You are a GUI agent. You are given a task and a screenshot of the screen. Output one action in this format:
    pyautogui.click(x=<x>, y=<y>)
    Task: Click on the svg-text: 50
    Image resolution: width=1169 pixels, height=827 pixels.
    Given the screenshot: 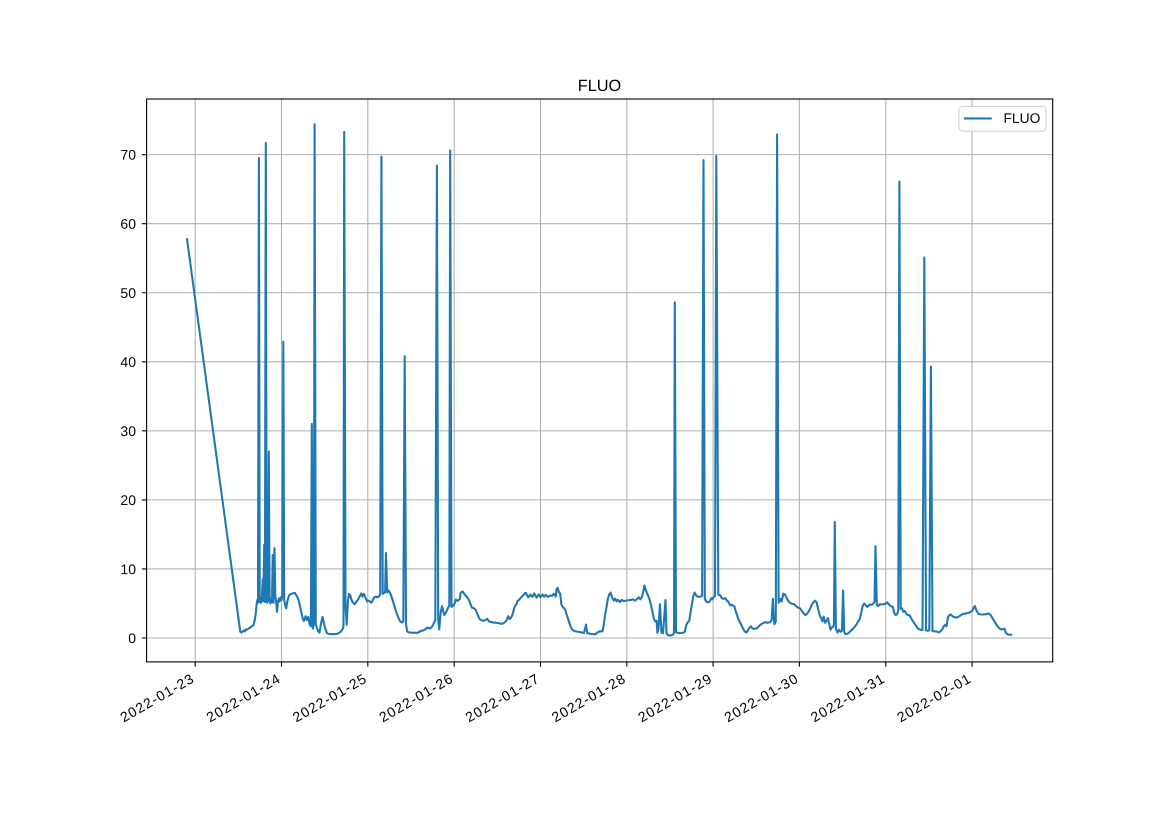 What is the action you would take?
    pyautogui.click(x=128, y=293)
    